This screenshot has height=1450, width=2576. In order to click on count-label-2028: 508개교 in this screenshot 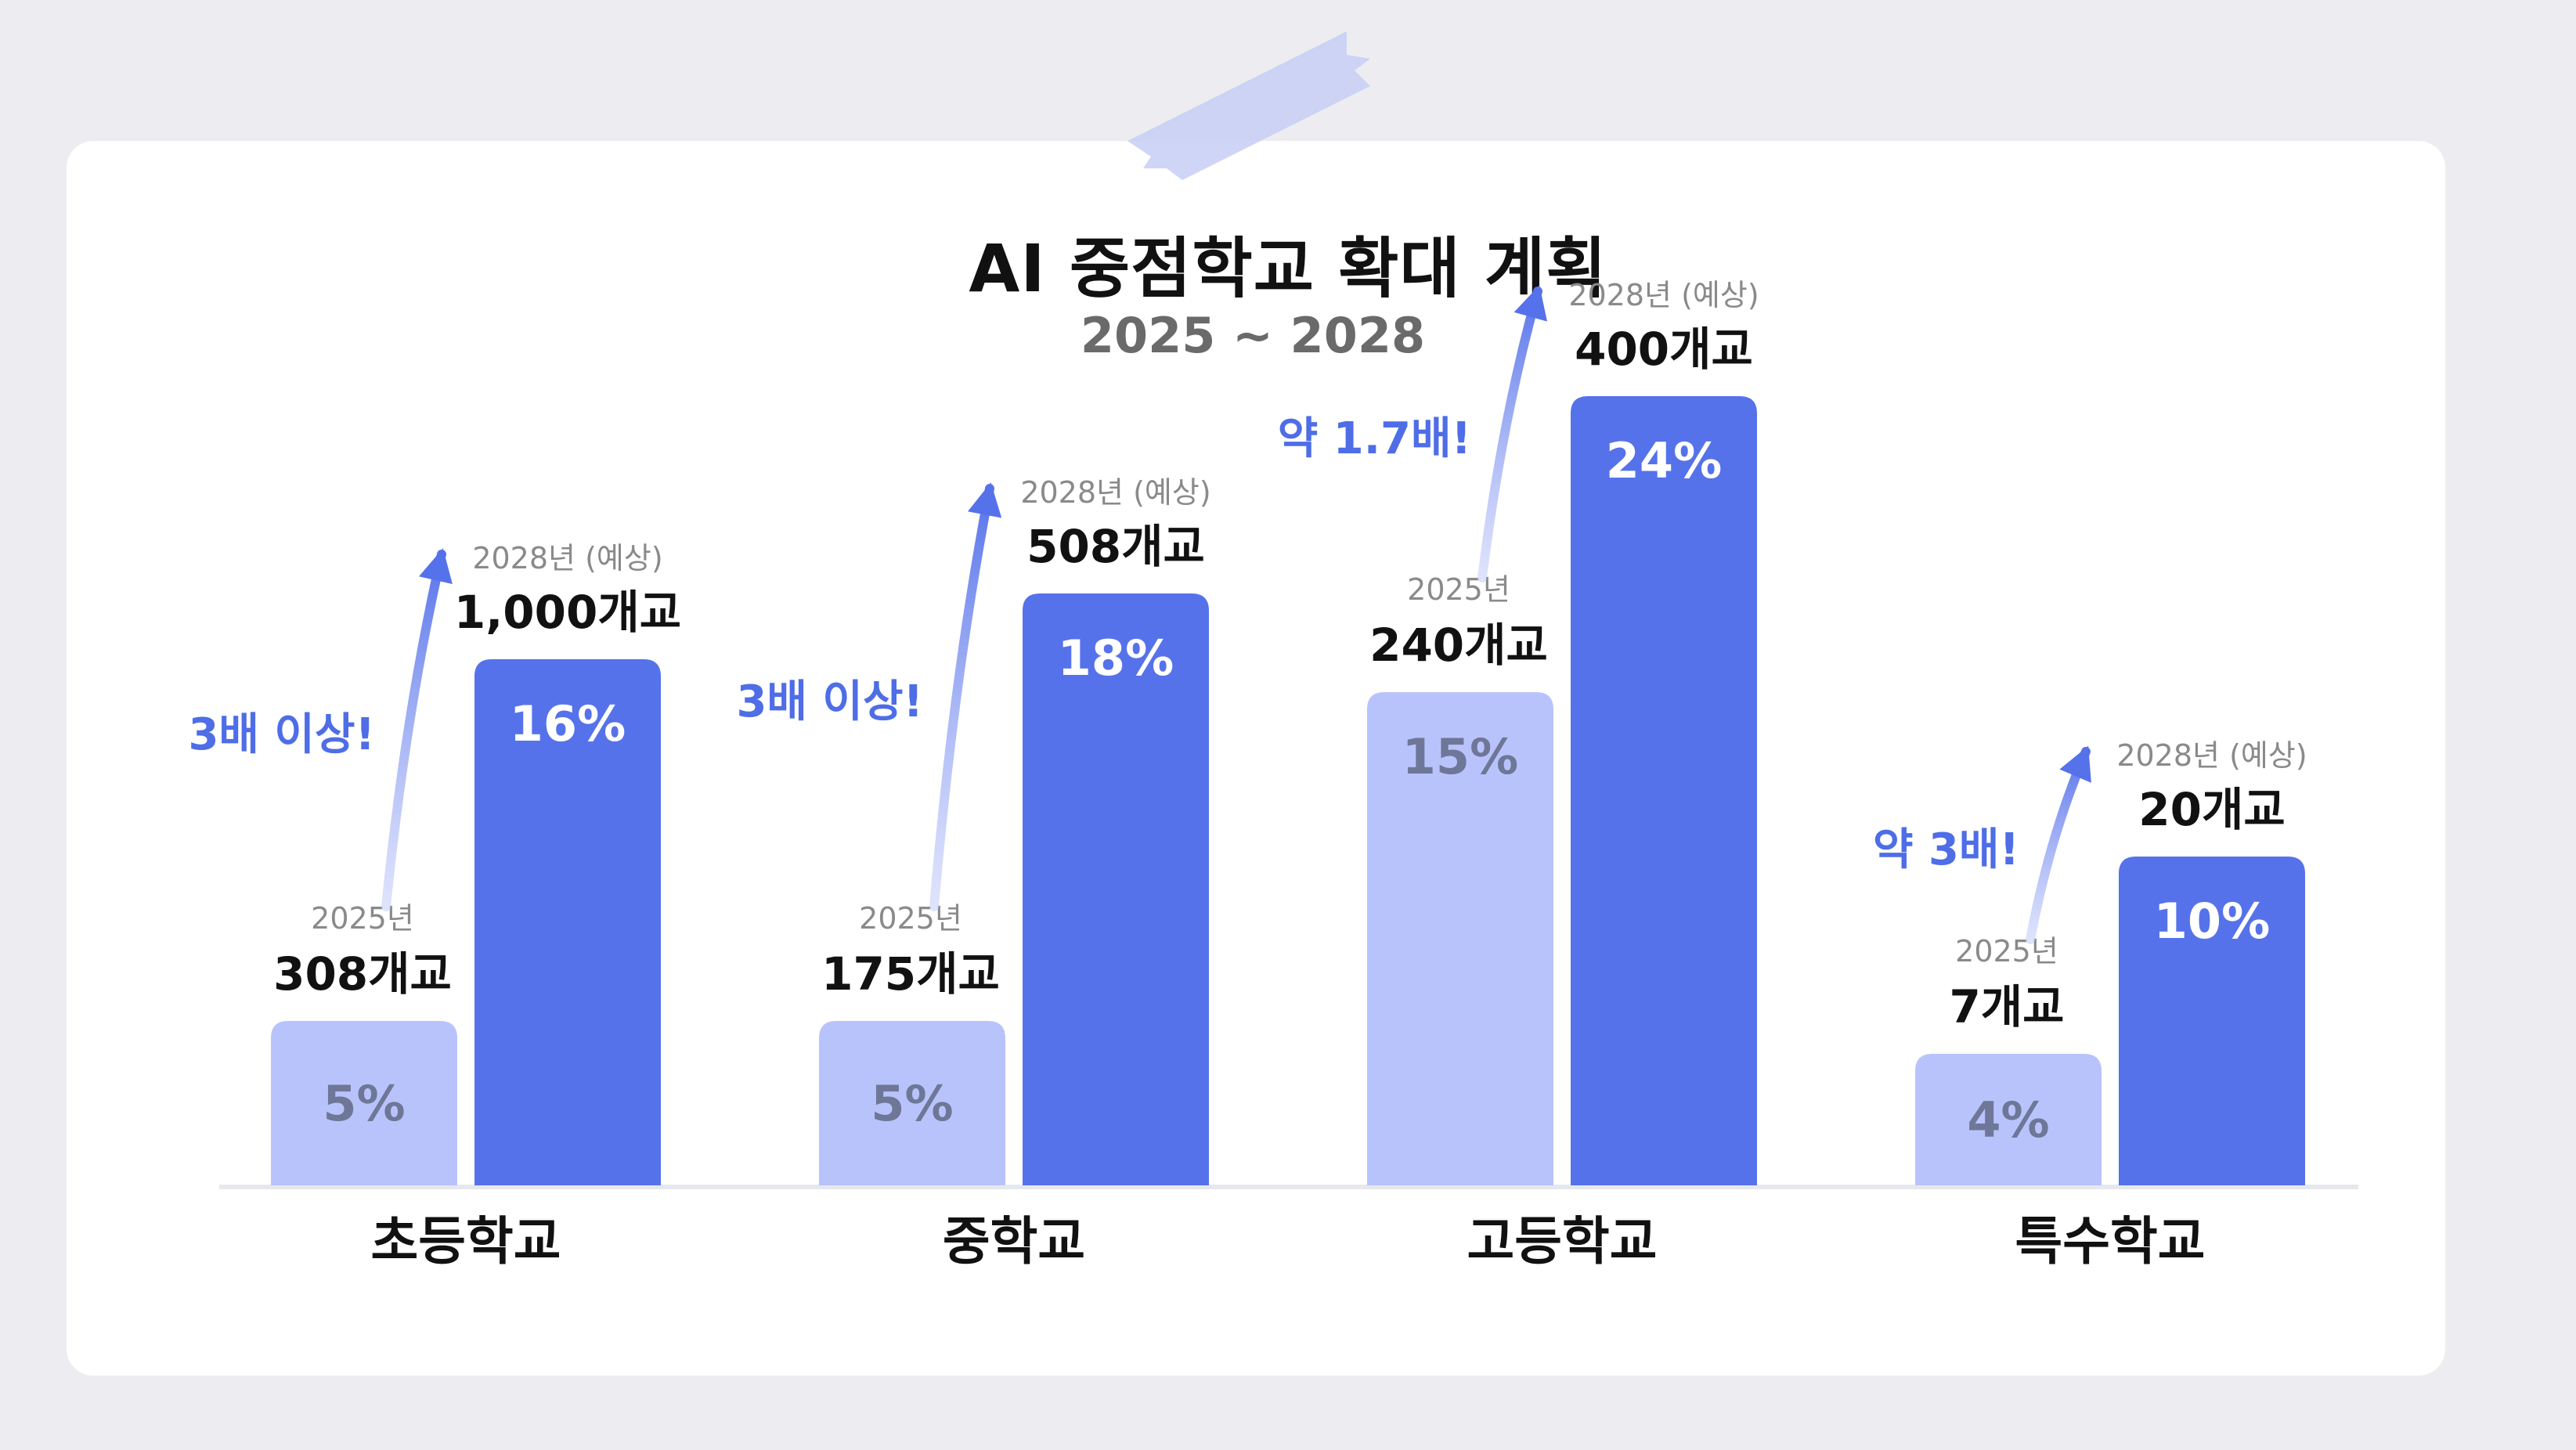, I will do `click(1115, 546)`.